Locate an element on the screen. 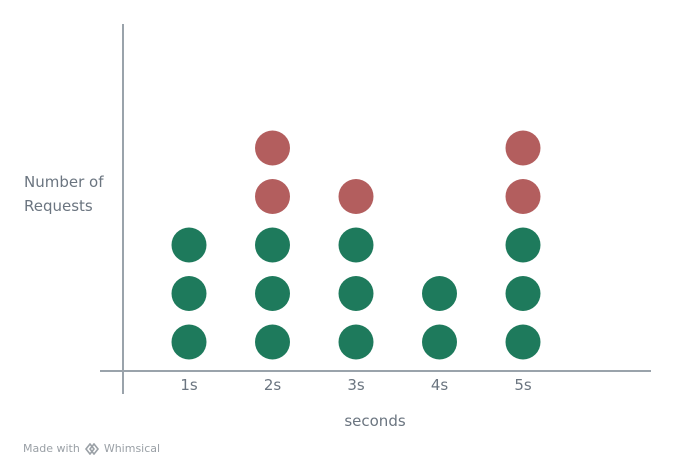 The image size is (676, 469). y-axis-label-line: Number of is located at coordinates (64, 182).